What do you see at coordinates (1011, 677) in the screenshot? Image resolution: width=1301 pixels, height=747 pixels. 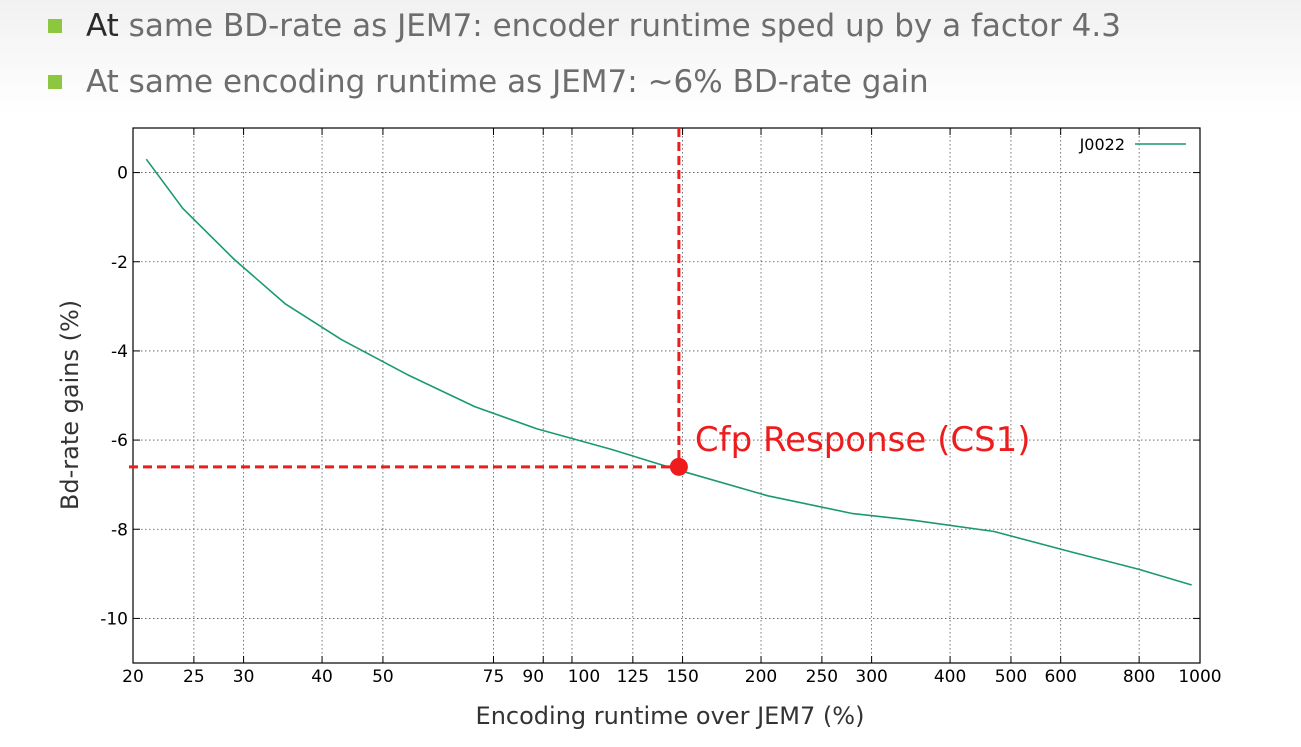 I see `x-tick-label: 500` at bounding box center [1011, 677].